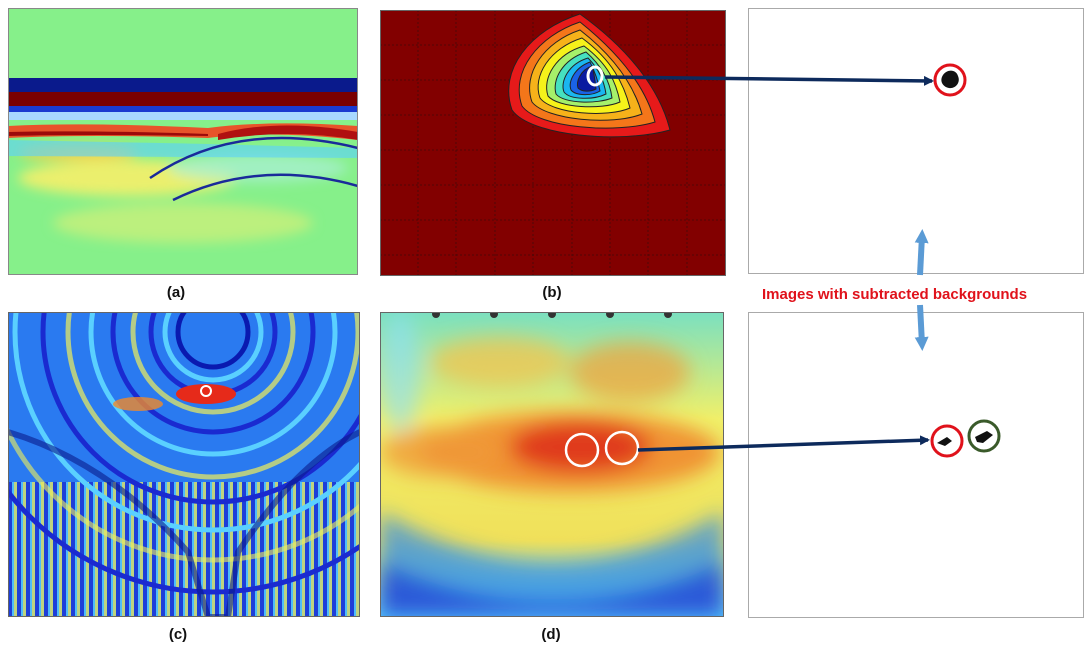 The width and height of the screenshot is (1086, 647). Describe the element at coordinates (595, 76) in the screenshot. I see `highlight-circle-b` at that location.